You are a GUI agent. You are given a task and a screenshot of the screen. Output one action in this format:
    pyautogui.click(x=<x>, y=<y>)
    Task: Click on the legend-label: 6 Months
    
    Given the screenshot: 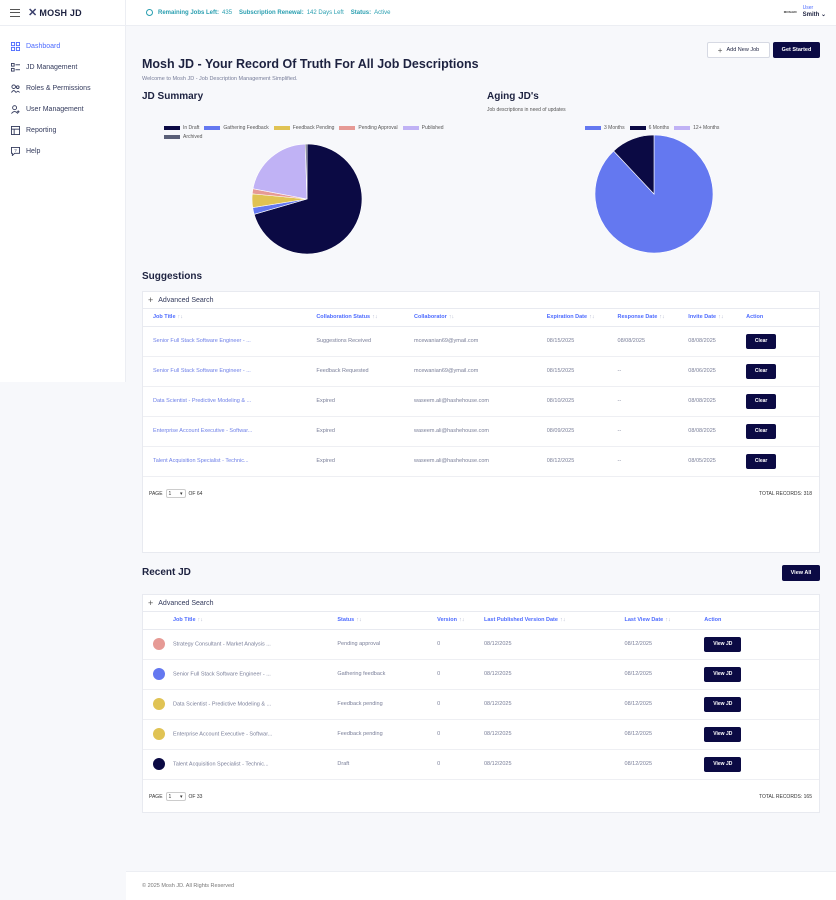 What is the action you would take?
    pyautogui.click(x=659, y=128)
    